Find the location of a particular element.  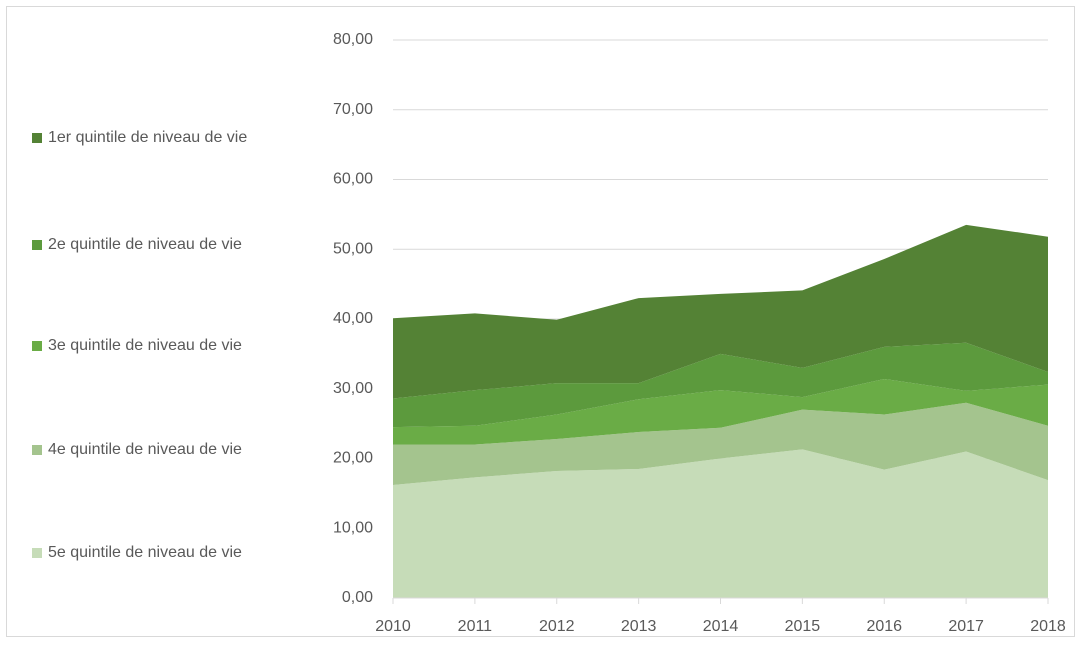

y-tick-label: 60,00 is located at coordinates (353, 179).